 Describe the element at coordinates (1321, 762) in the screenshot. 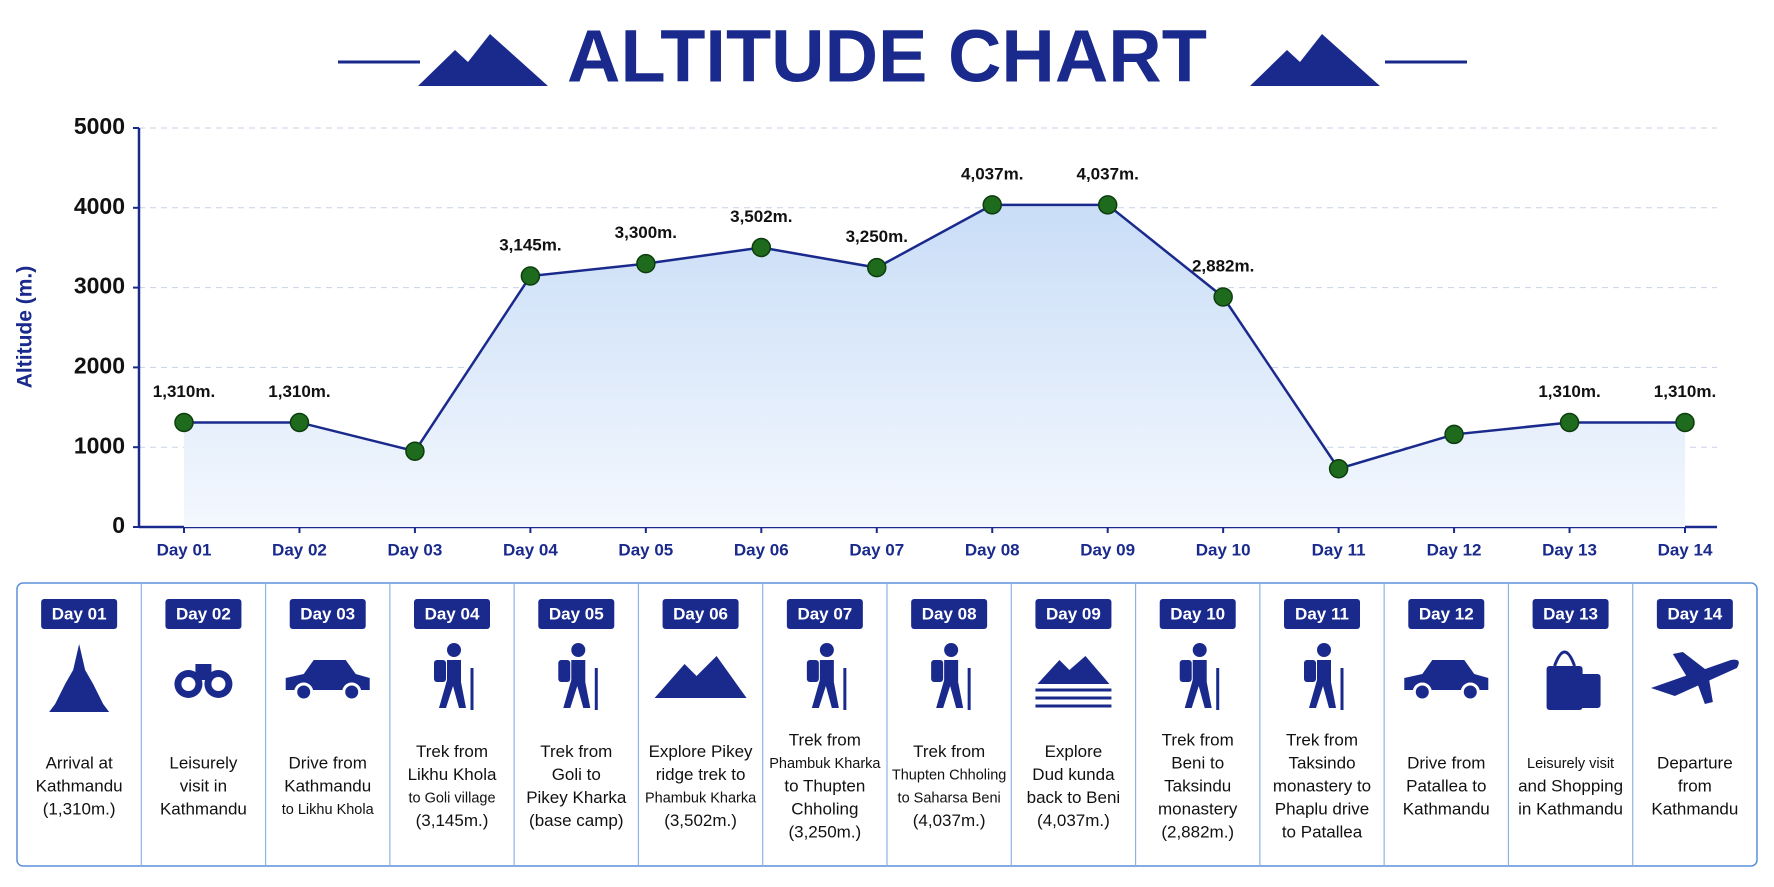

I see `card-text: Taksindo` at that location.